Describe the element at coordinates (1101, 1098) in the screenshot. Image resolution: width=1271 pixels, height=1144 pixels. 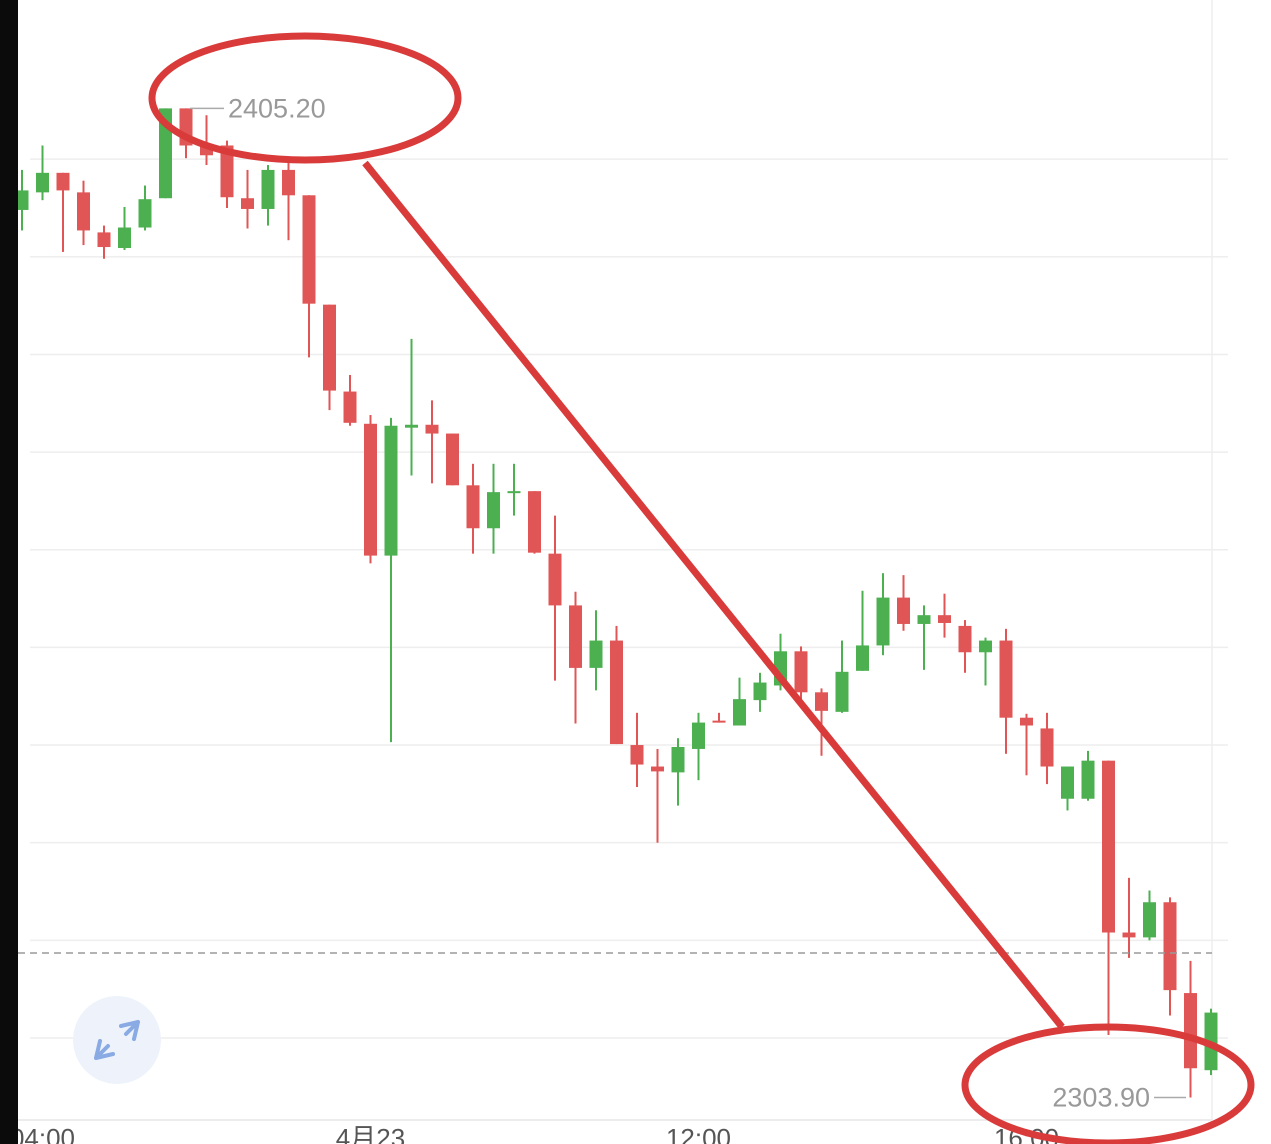
I see `min-label: 2303.90` at that location.